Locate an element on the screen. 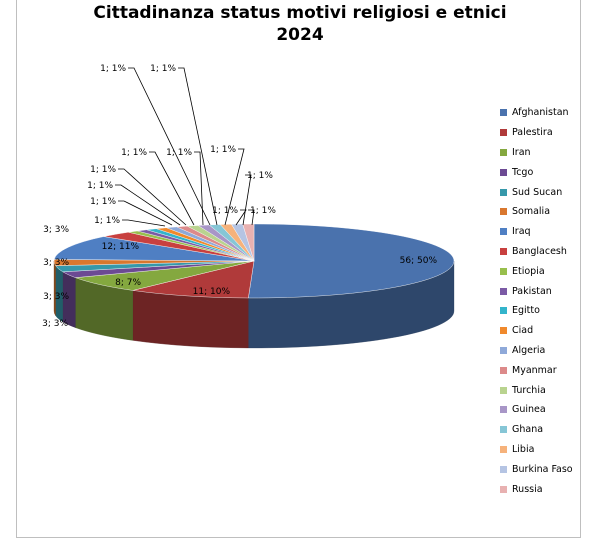 The image size is (600, 540). data-label-tcgo: 3; 3% is located at coordinates (56, 297).